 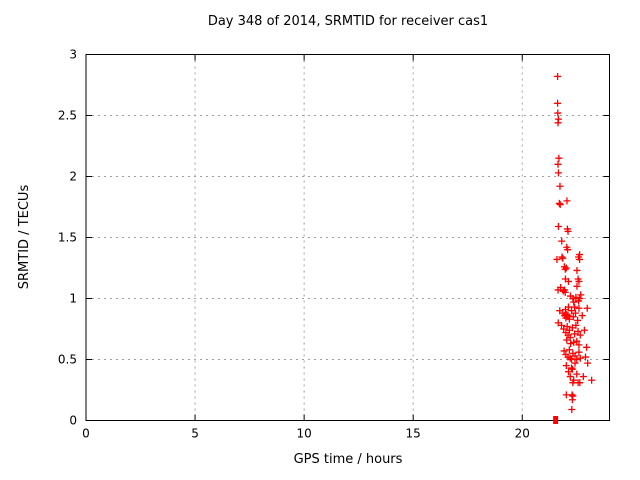 I want to click on y-tick-label: 0.5, so click(x=67, y=360).